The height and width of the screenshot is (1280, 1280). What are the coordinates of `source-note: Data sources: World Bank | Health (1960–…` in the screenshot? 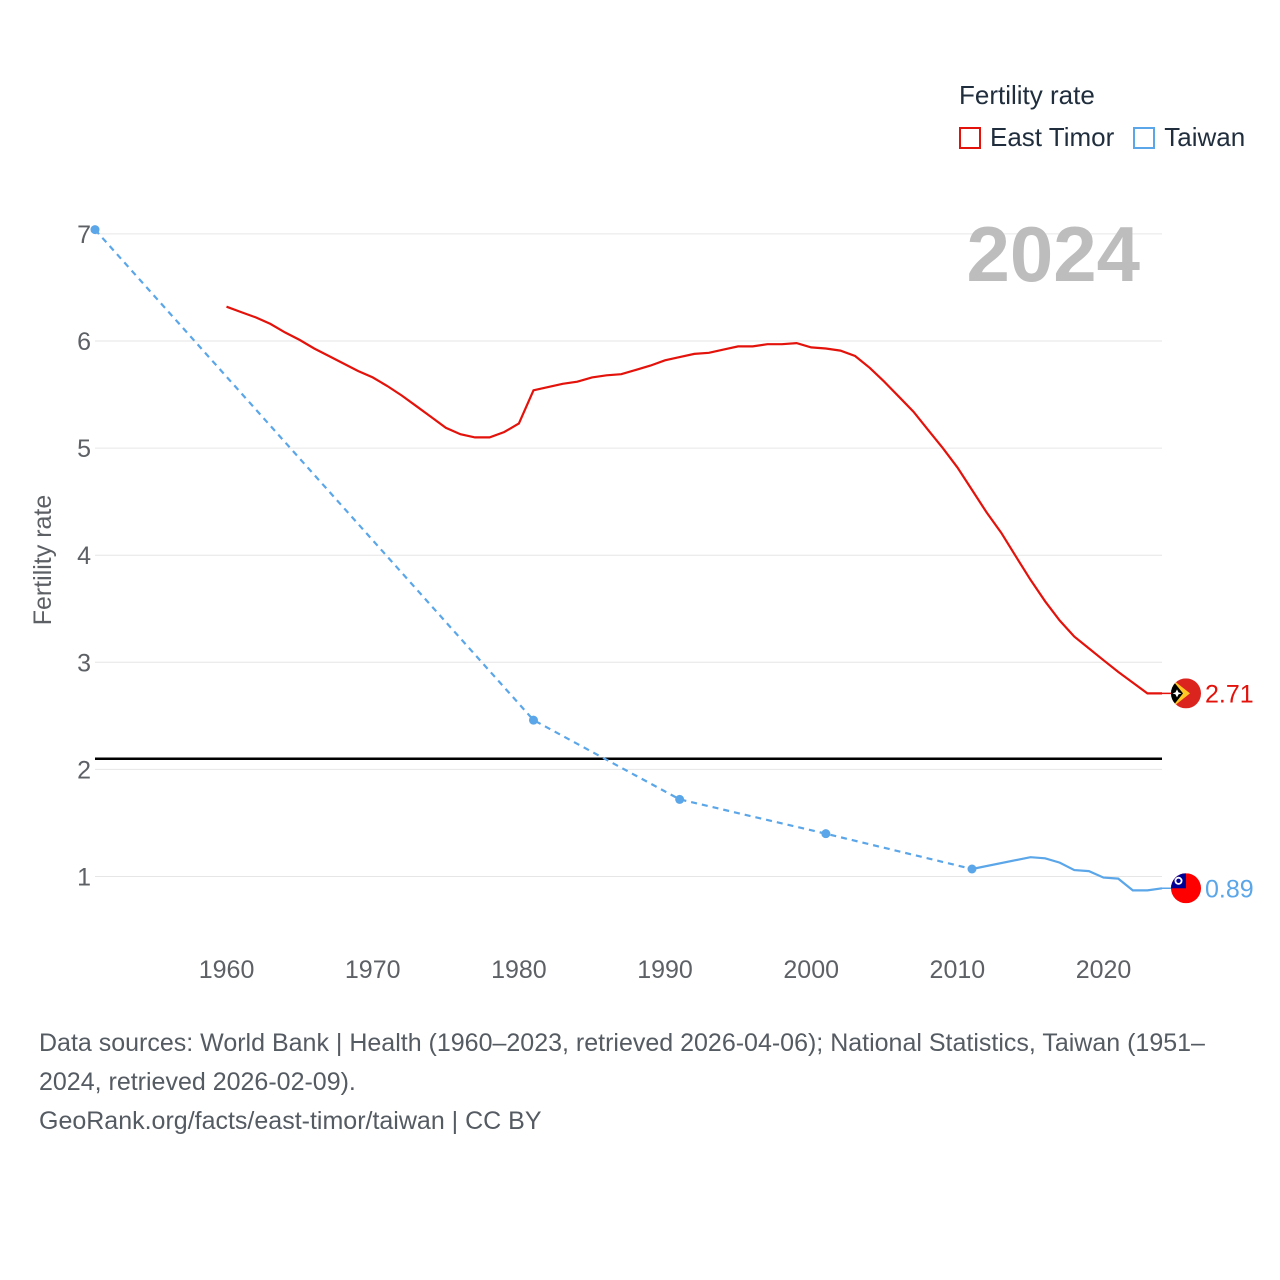 It's located at (644, 1082).